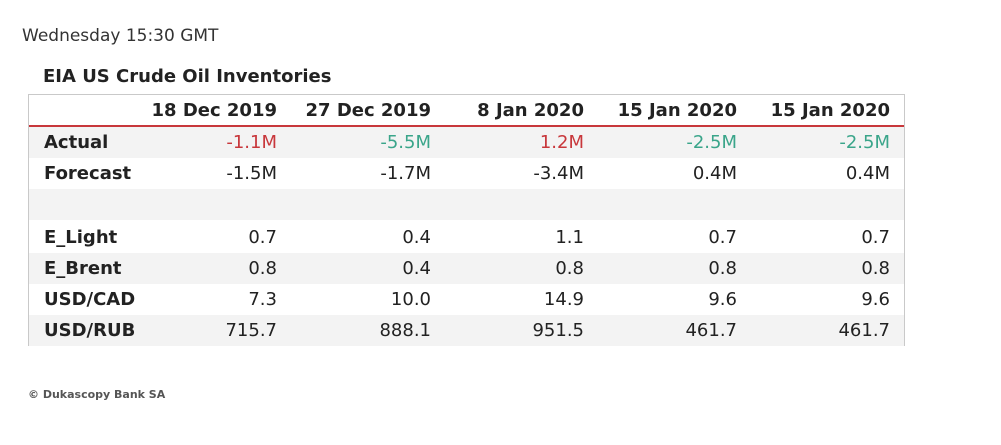  What do you see at coordinates (251, 142) in the screenshot?
I see `table-cell: -1.1M` at bounding box center [251, 142].